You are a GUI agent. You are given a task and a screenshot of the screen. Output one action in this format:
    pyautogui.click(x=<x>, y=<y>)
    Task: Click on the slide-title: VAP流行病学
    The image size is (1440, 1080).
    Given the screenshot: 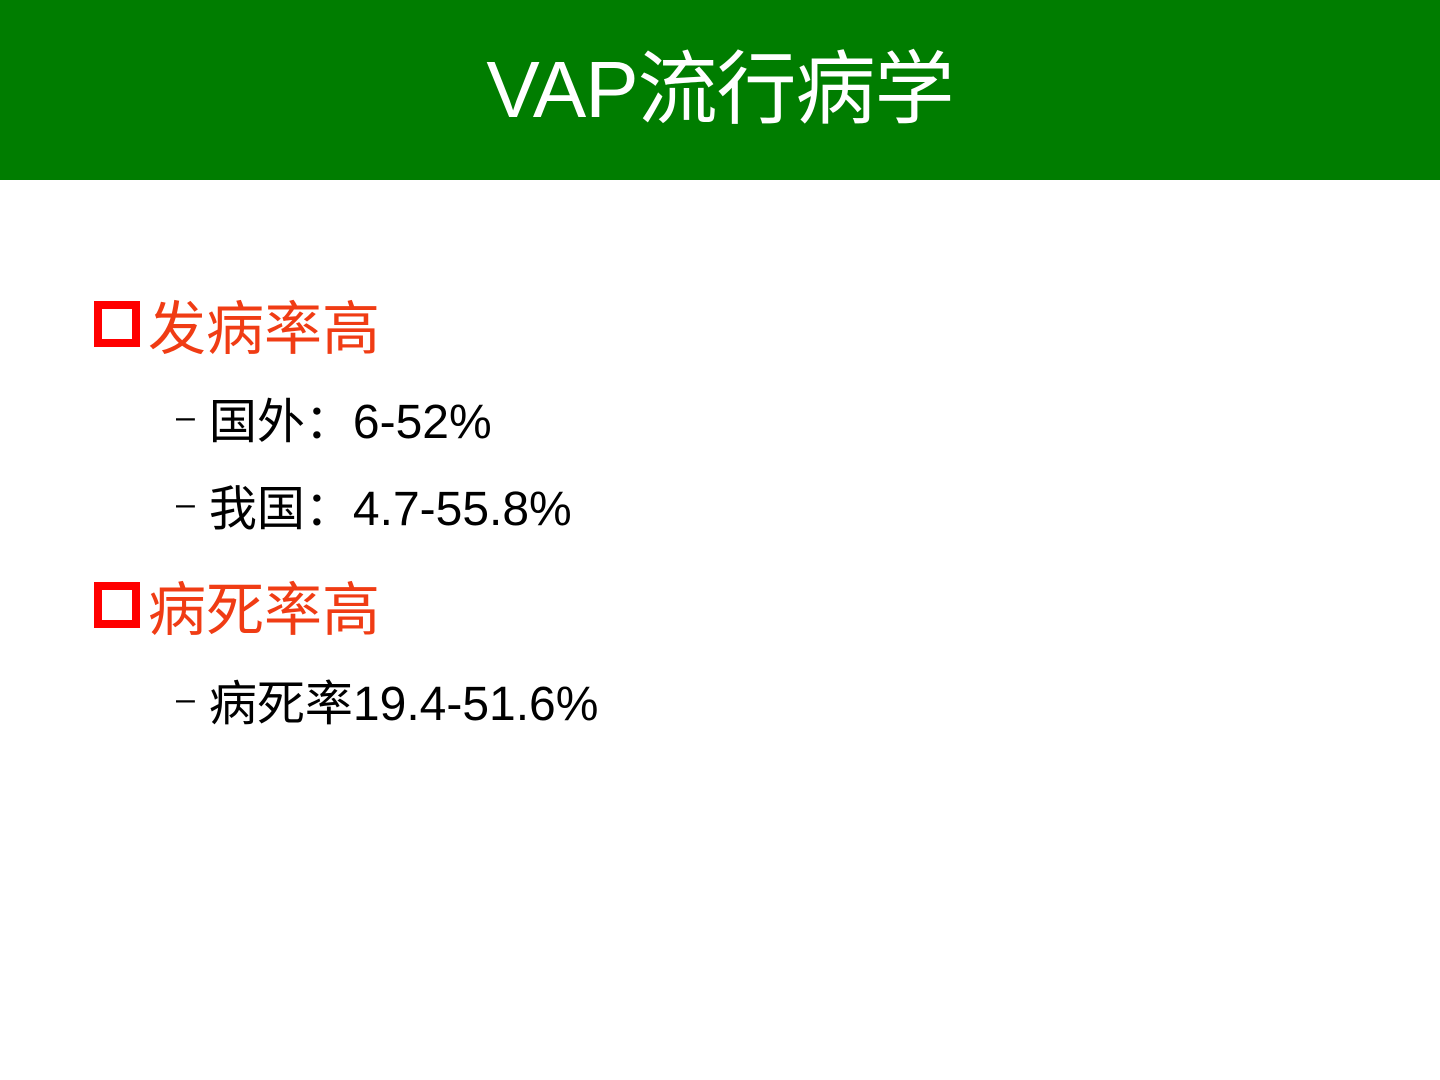 What is the action you would take?
    pyautogui.click(x=720, y=89)
    